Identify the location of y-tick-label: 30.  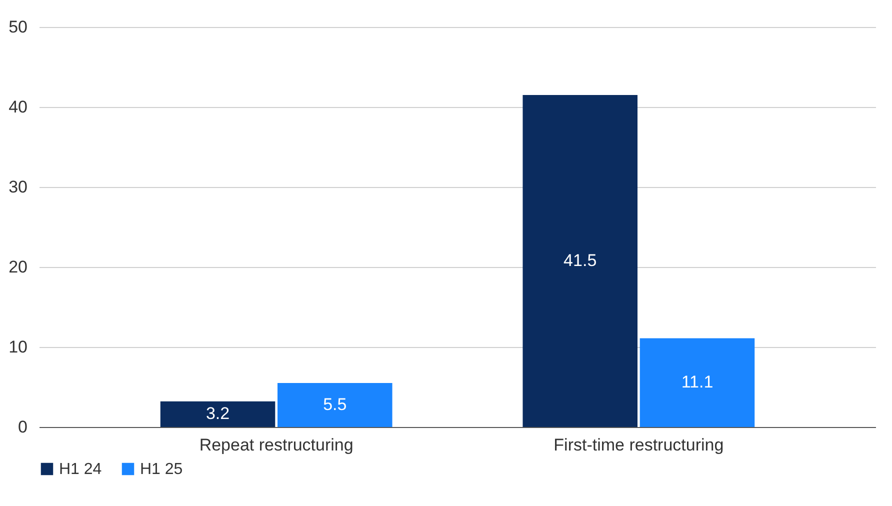
(18, 187).